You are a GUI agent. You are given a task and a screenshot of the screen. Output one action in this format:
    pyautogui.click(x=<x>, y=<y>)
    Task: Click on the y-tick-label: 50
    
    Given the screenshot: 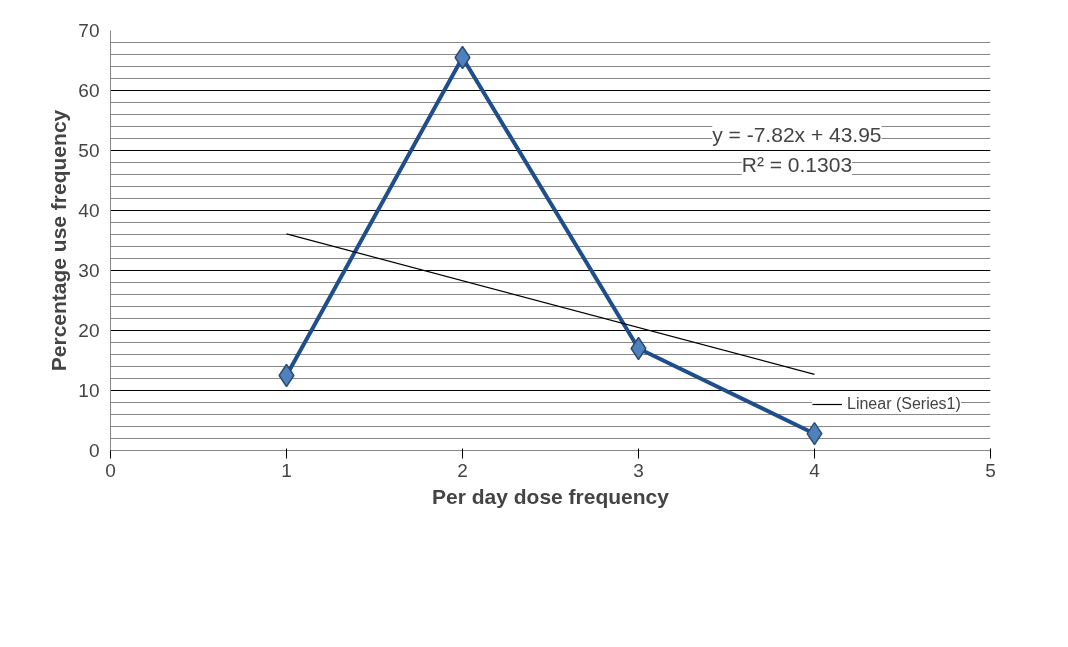 What is the action you would take?
    pyautogui.click(x=89, y=150)
    